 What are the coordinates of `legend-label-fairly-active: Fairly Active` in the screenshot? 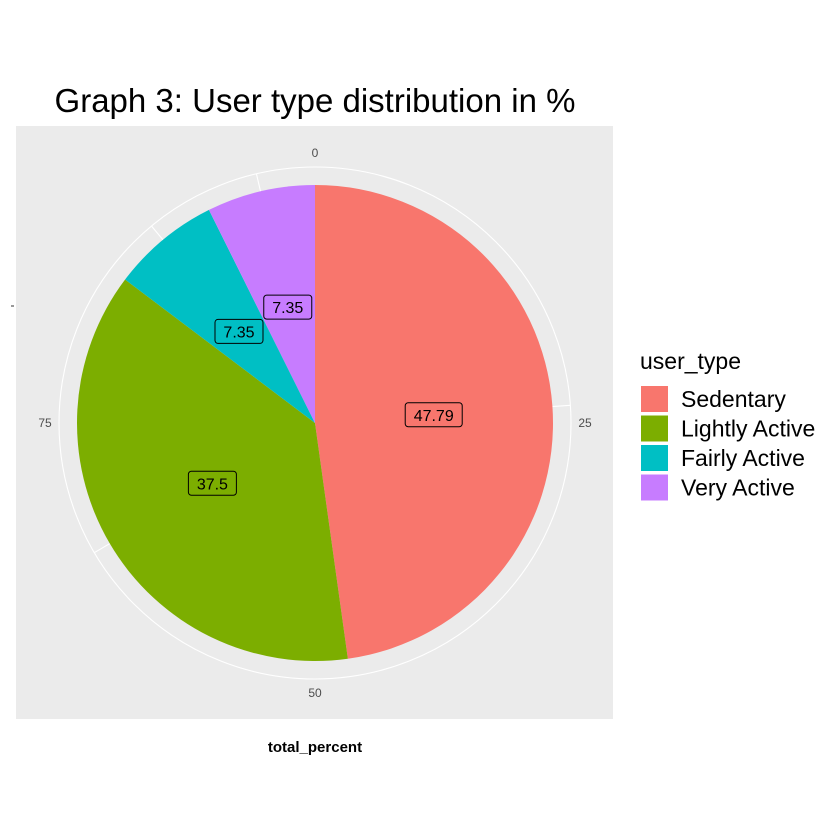 It's located at (743, 458).